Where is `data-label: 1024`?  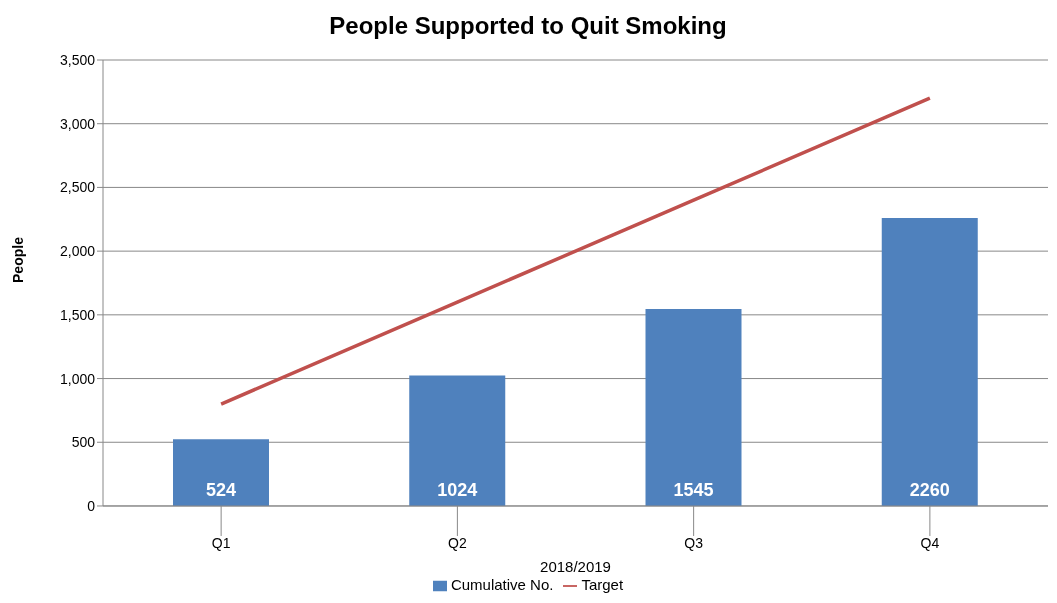 data-label: 1024 is located at coordinates (457, 489).